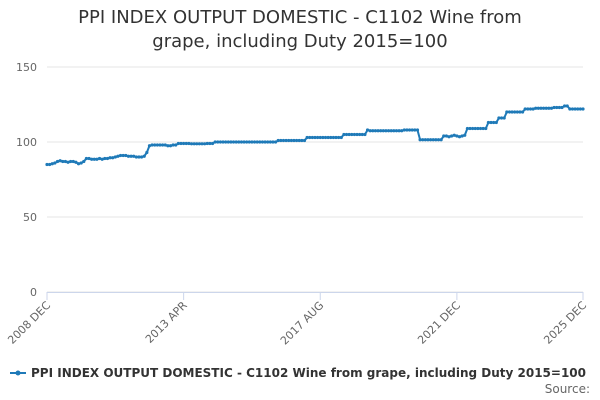 The width and height of the screenshot is (600, 400). I want to click on legend-marker, so click(18, 373).